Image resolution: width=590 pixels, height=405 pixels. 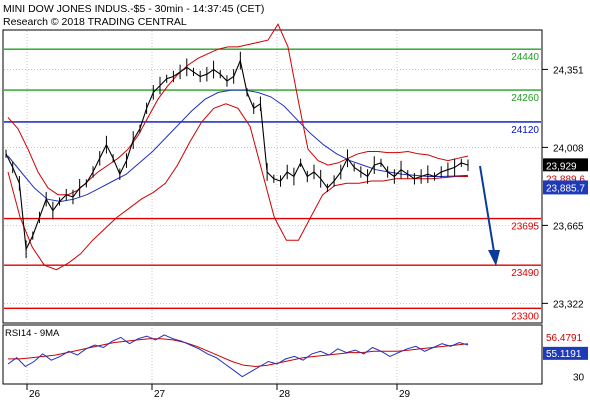 I want to click on level-label-23490: 23490, so click(x=525, y=273).